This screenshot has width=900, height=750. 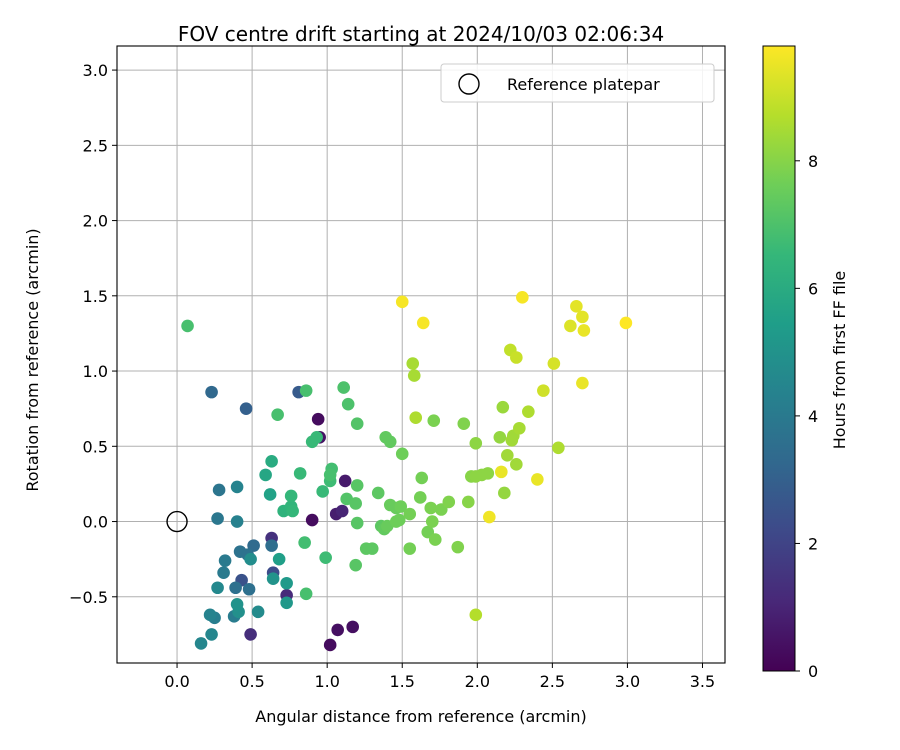 I want to click on colorbar-label: Hours from first FF file, so click(x=839, y=360).